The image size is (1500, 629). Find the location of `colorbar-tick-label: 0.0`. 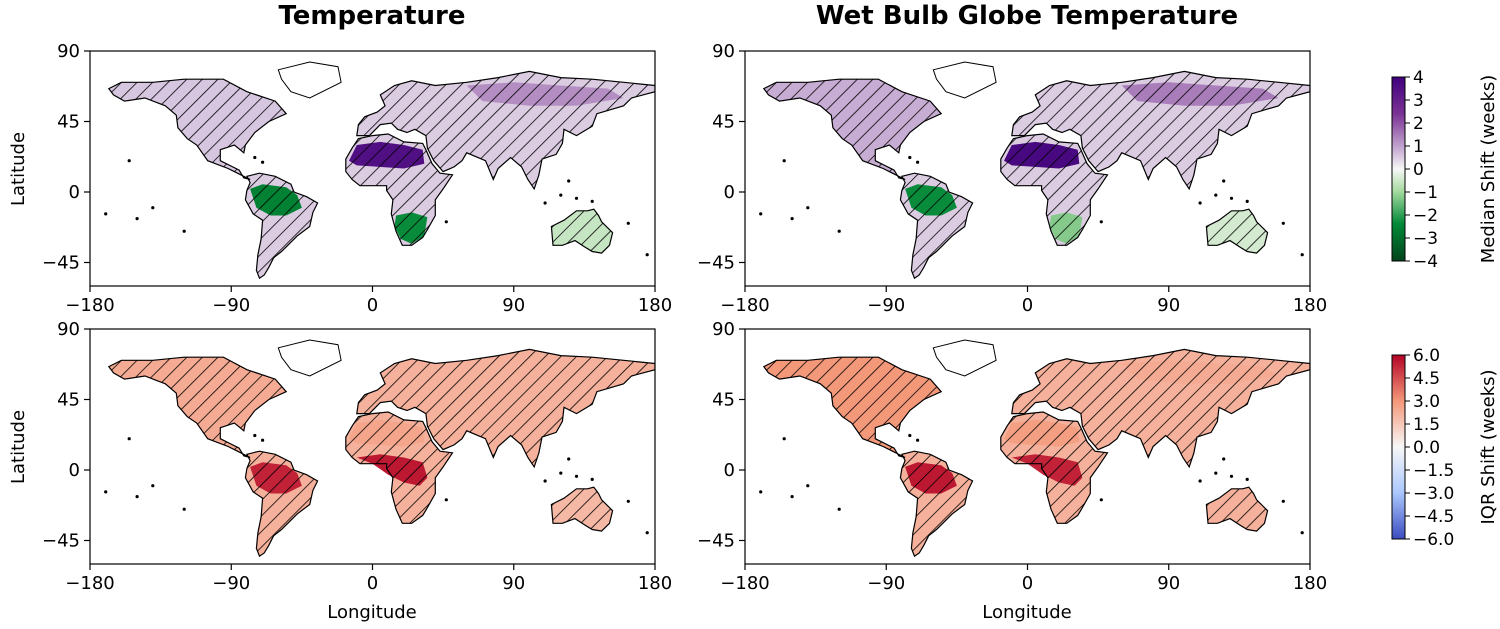

colorbar-tick-label: 0.0 is located at coordinates (1426, 448).